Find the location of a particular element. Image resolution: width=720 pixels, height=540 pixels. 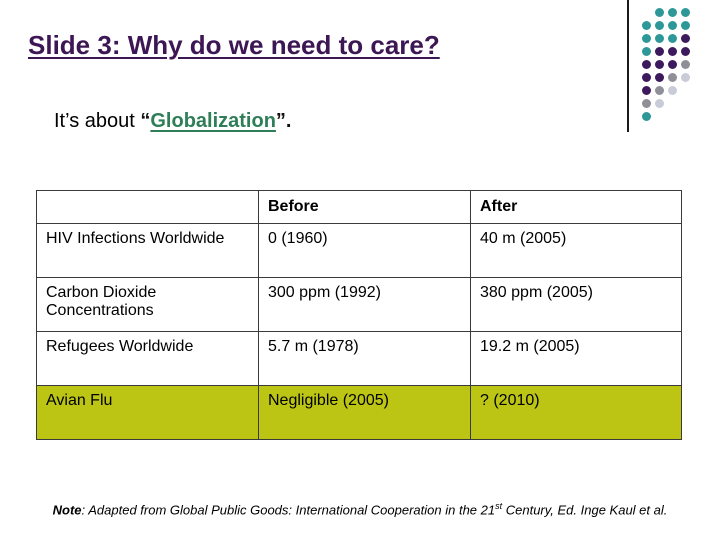

cell-after: ? (2010) is located at coordinates (576, 412).